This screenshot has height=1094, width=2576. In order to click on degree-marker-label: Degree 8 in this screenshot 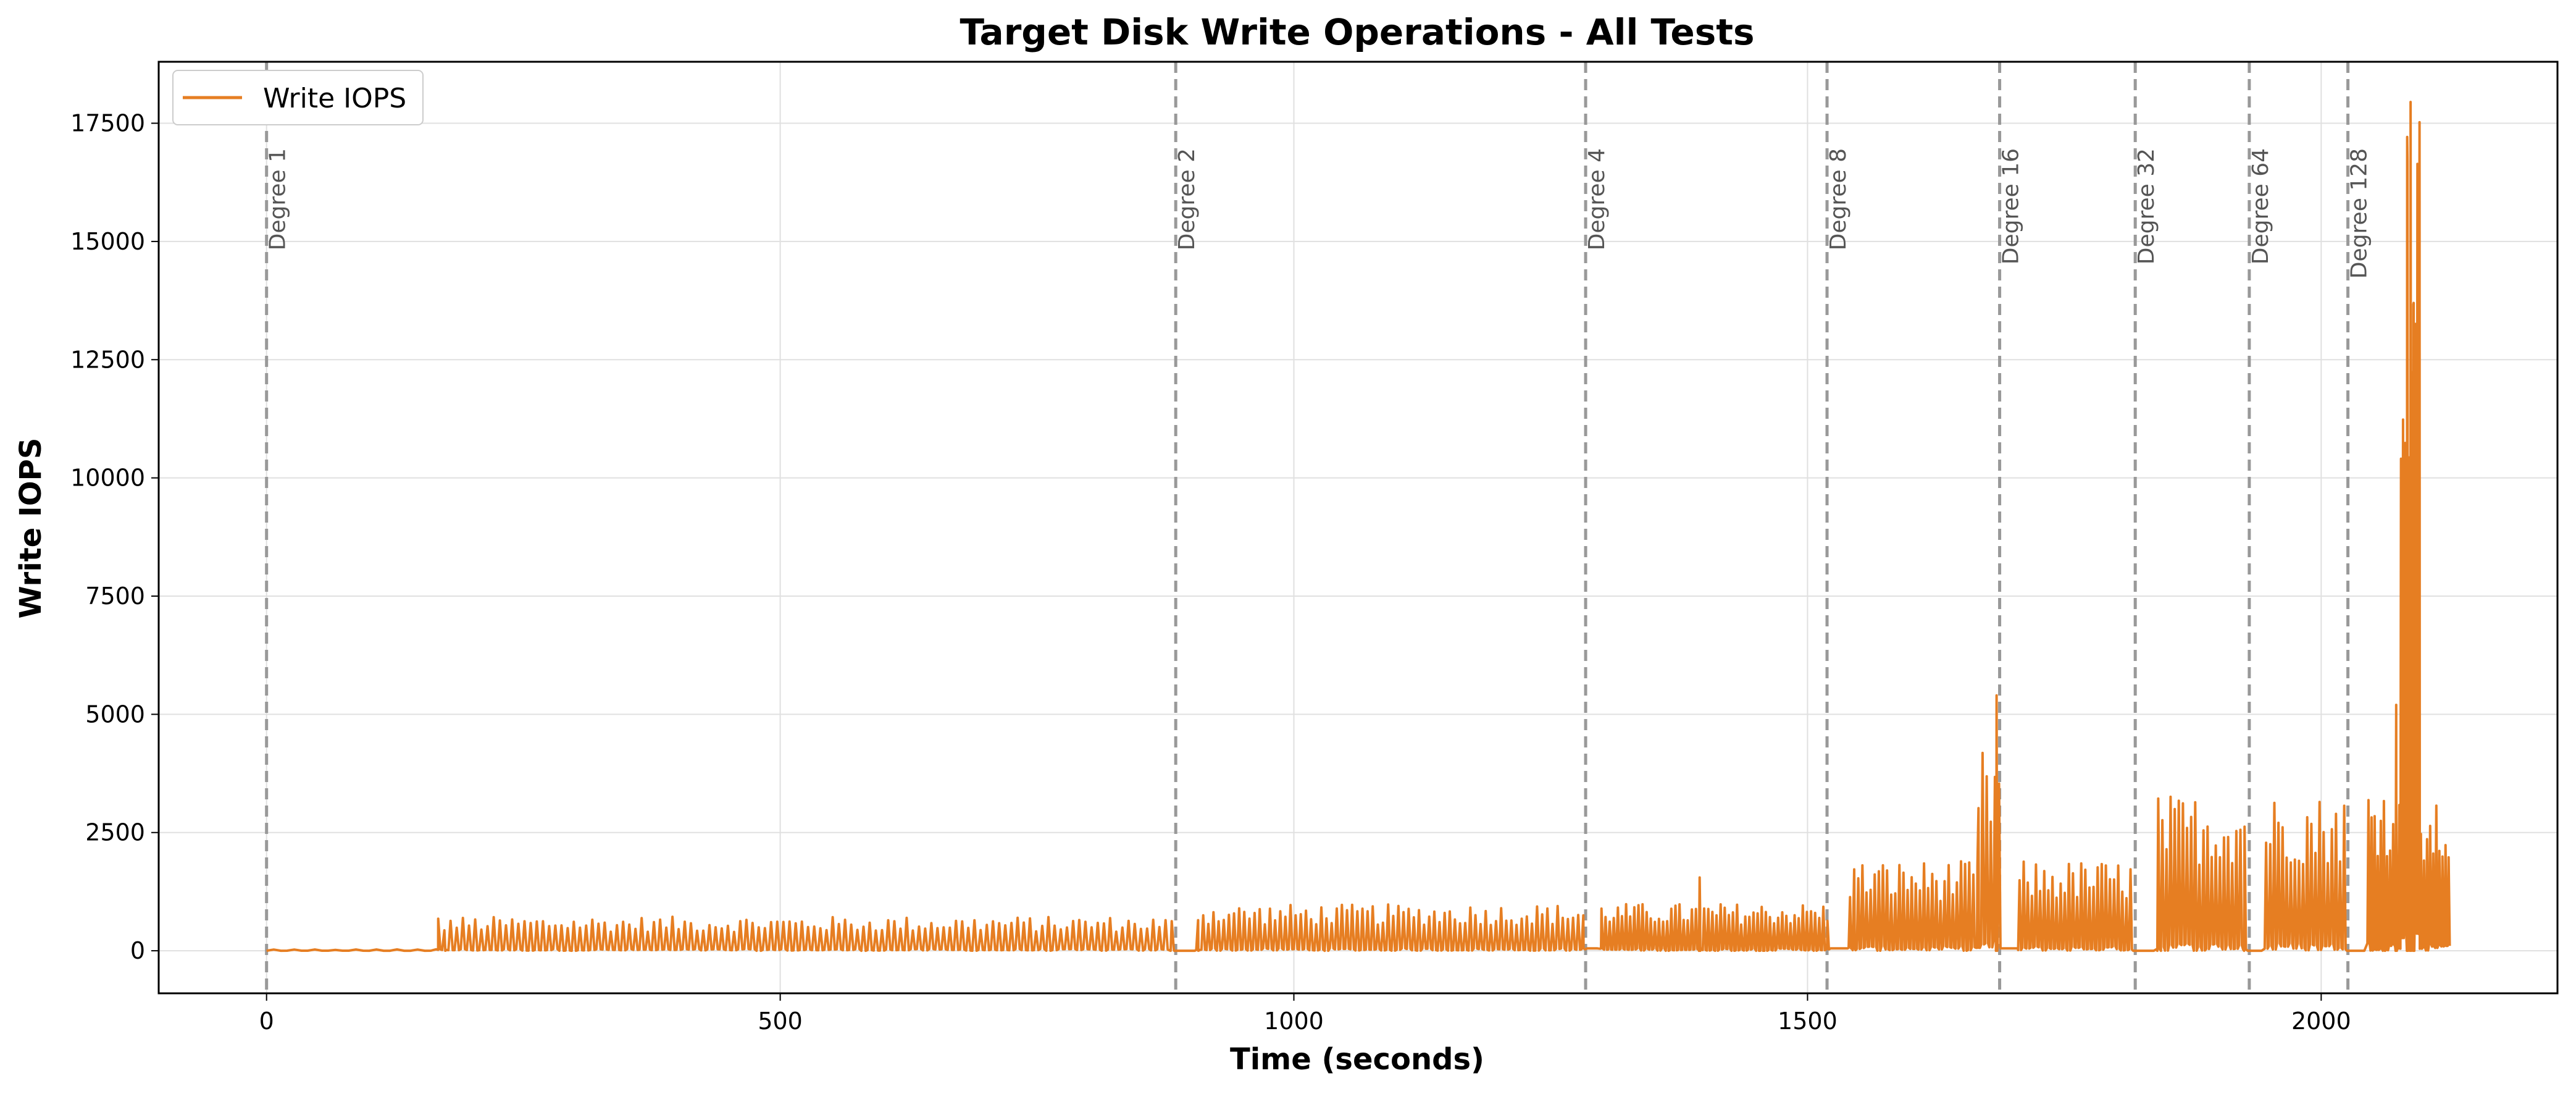, I will do `click(1838, 199)`.